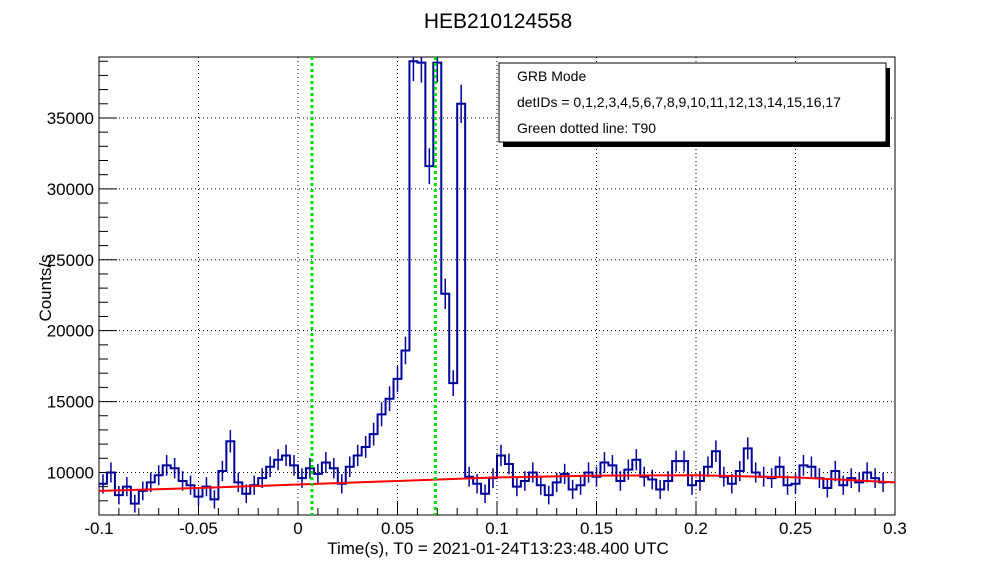 The image size is (996, 572). Describe the element at coordinates (551, 76) in the screenshot. I see `legend-entry-mode: GRB Mode` at that location.